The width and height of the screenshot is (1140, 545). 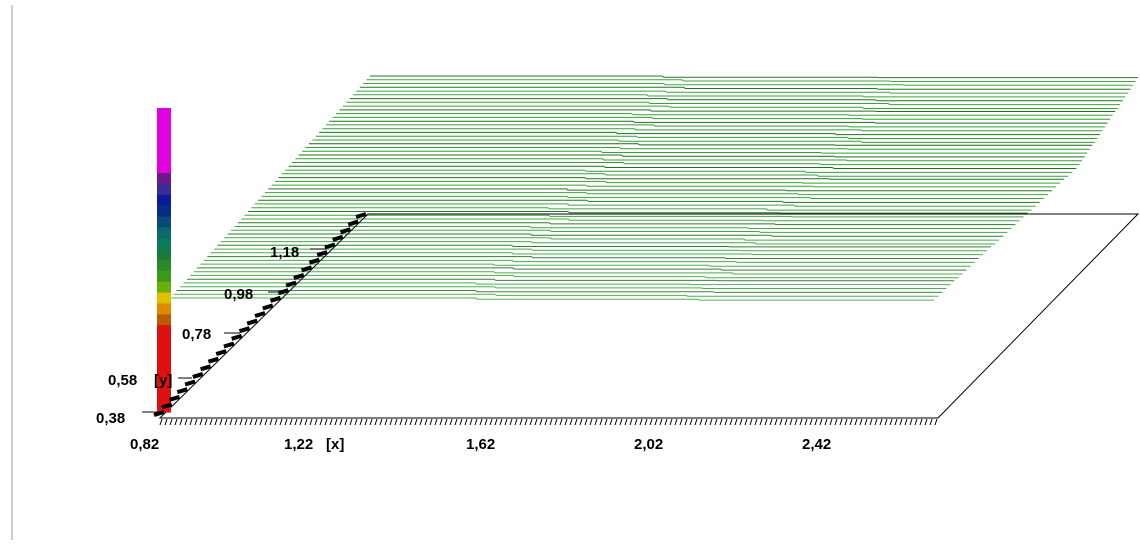 I want to click on x-tick-label: 1,62, so click(x=480, y=444).